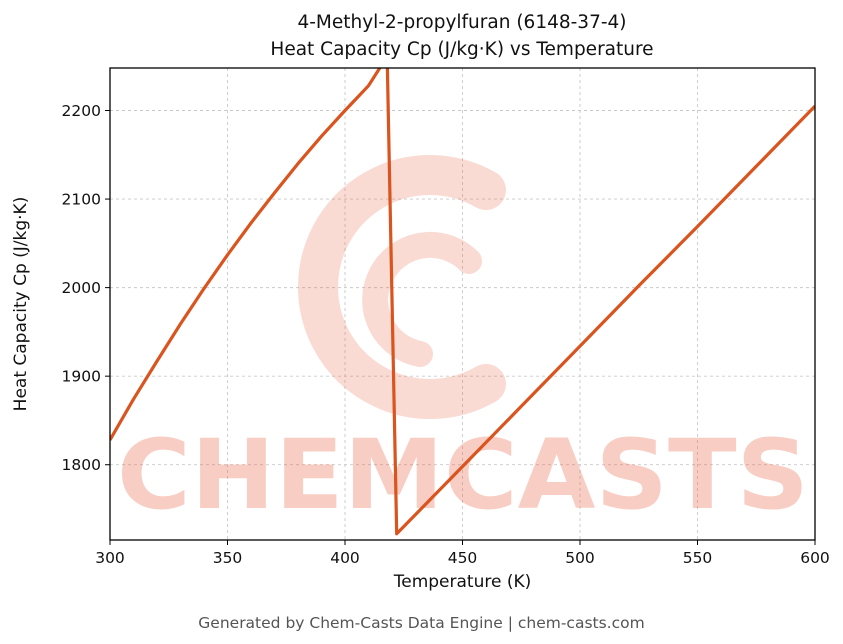 The width and height of the screenshot is (843, 644). I want to click on chemcasts-watermark: CHEMCASTS, so click(463, 475).